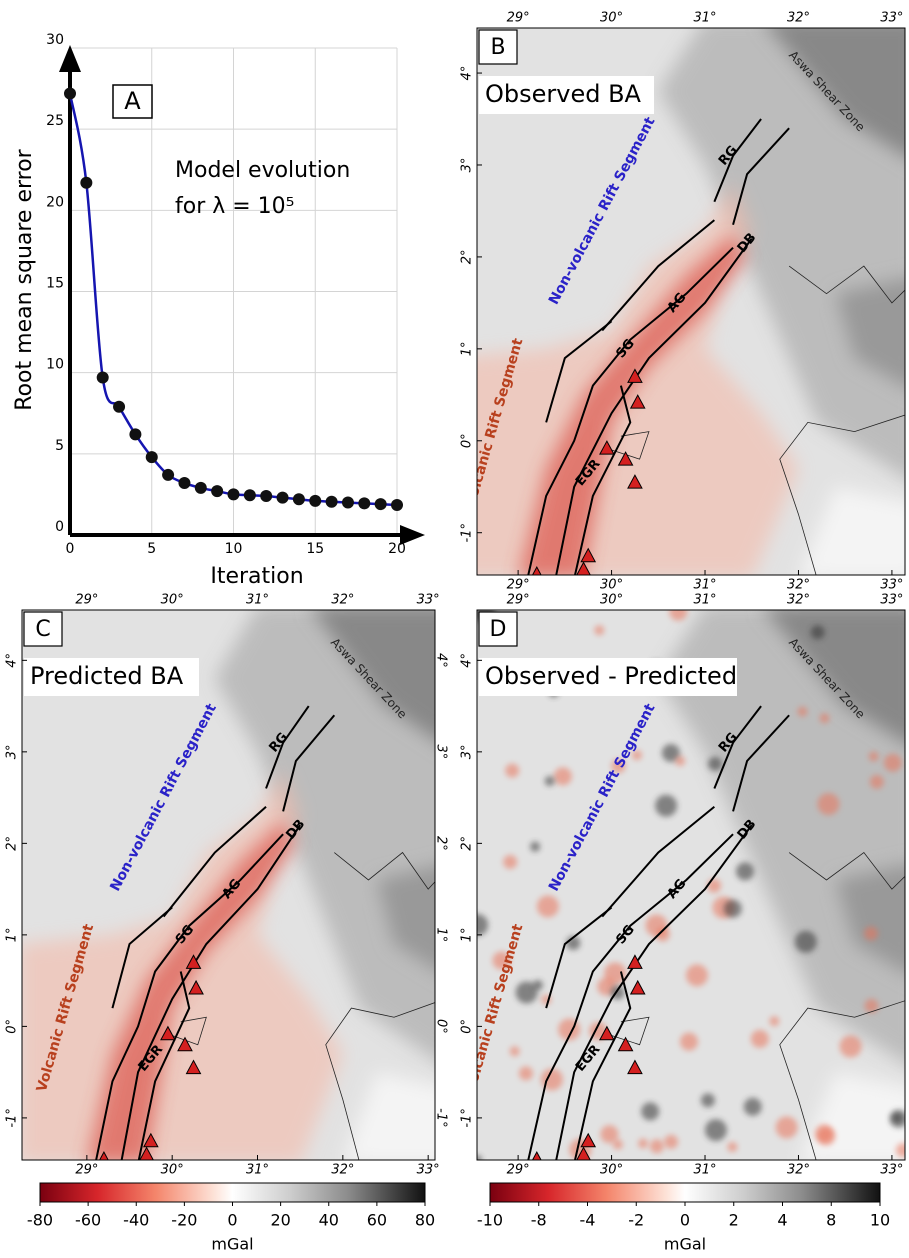  I want to click on annotation: for λ = 10⁵, so click(235, 206).